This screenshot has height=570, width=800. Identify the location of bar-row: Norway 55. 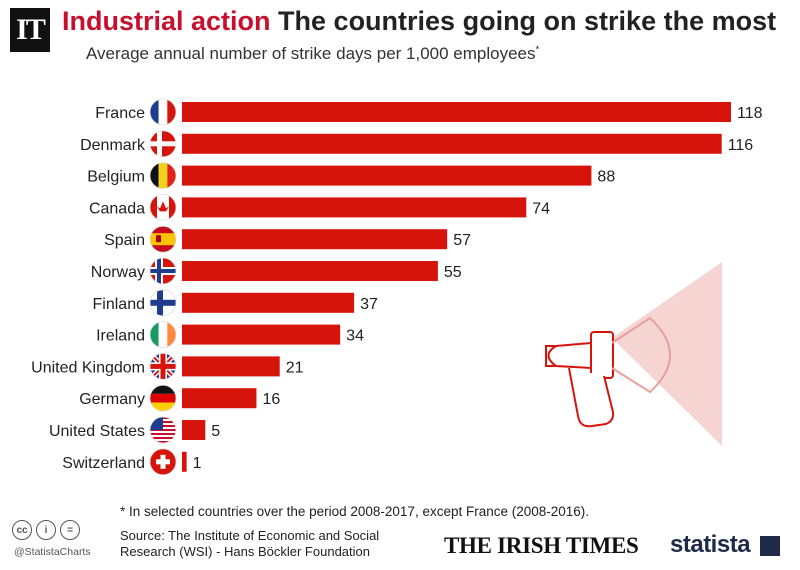
(276, 271).